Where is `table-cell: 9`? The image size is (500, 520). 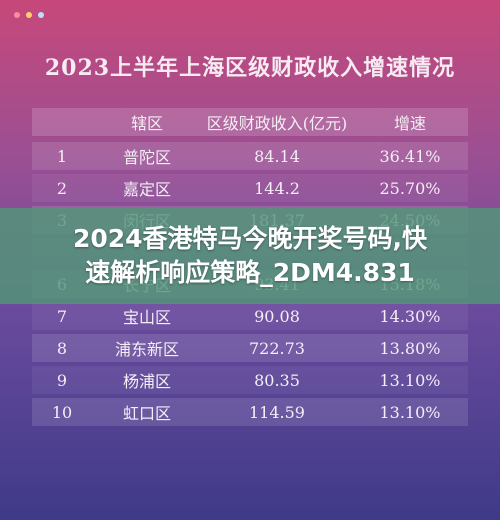
table-cell: 9 is located at coordinates (62, 380).